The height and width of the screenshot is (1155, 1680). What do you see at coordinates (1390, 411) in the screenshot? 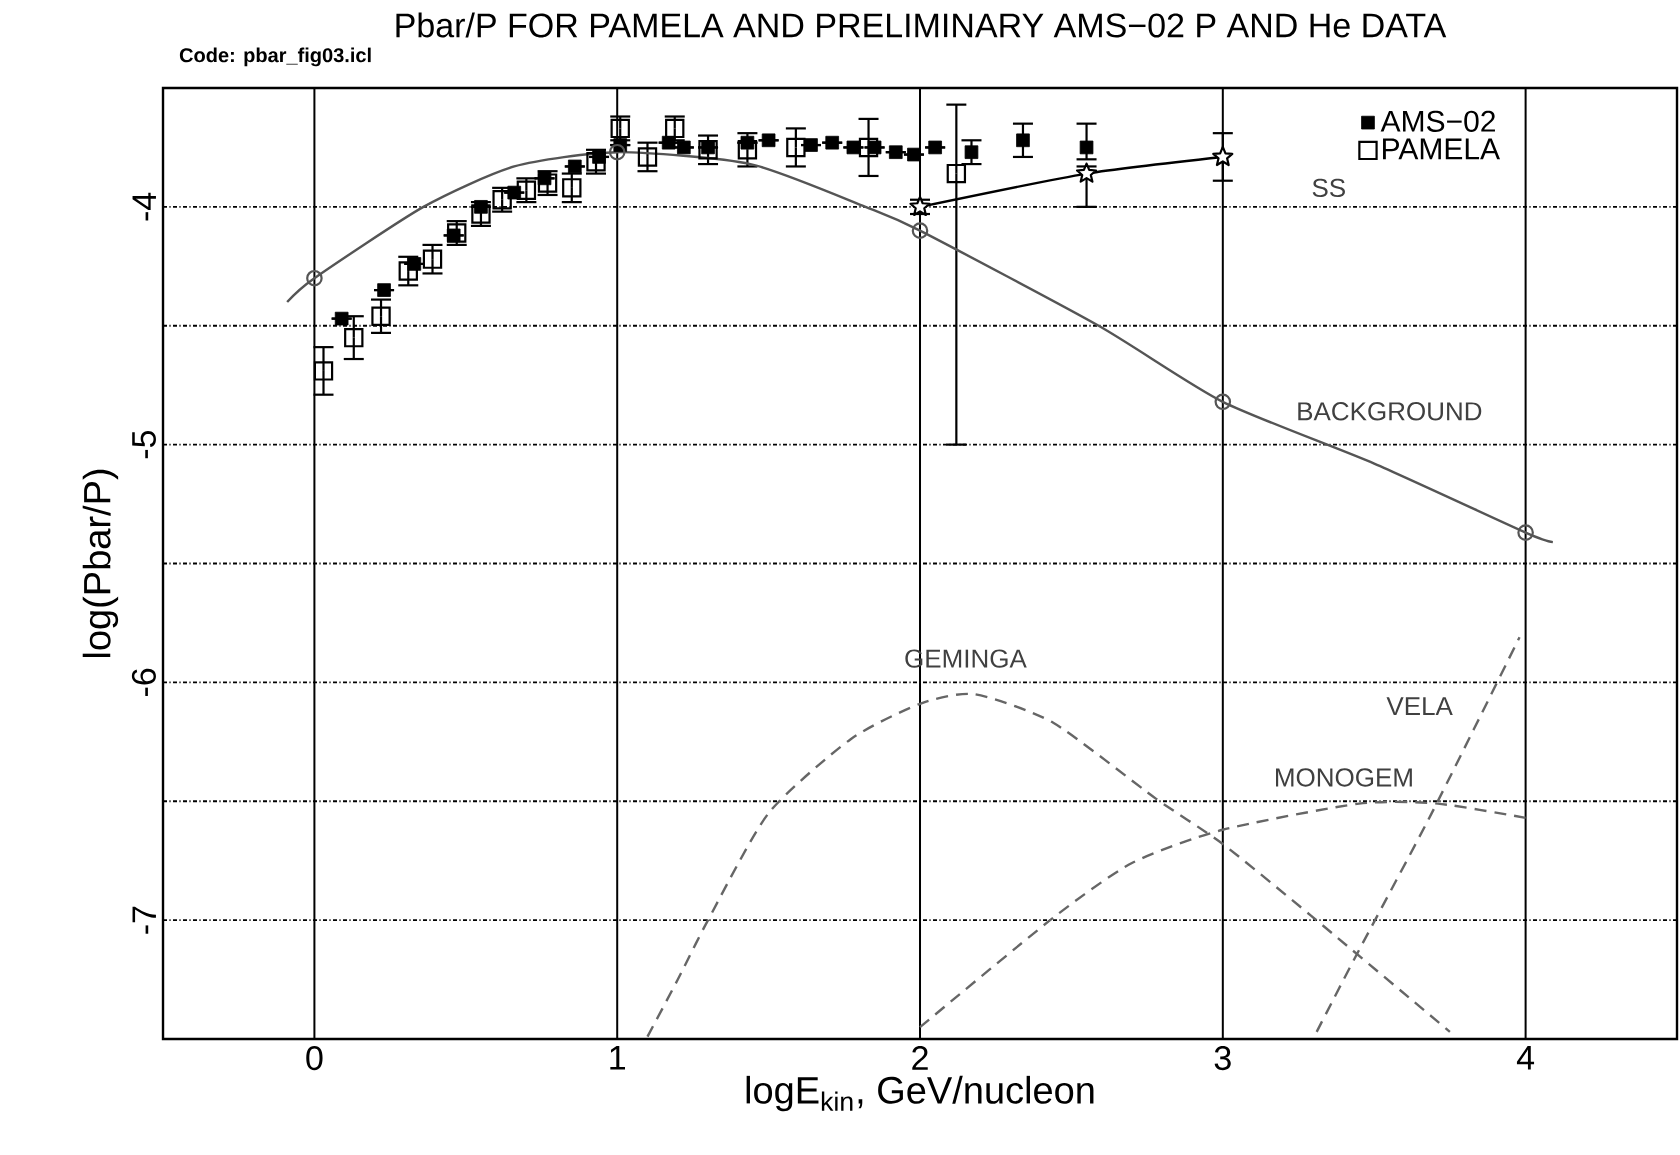
I see `annotation: BACKGROUND` at bounding box center [1390, 411].